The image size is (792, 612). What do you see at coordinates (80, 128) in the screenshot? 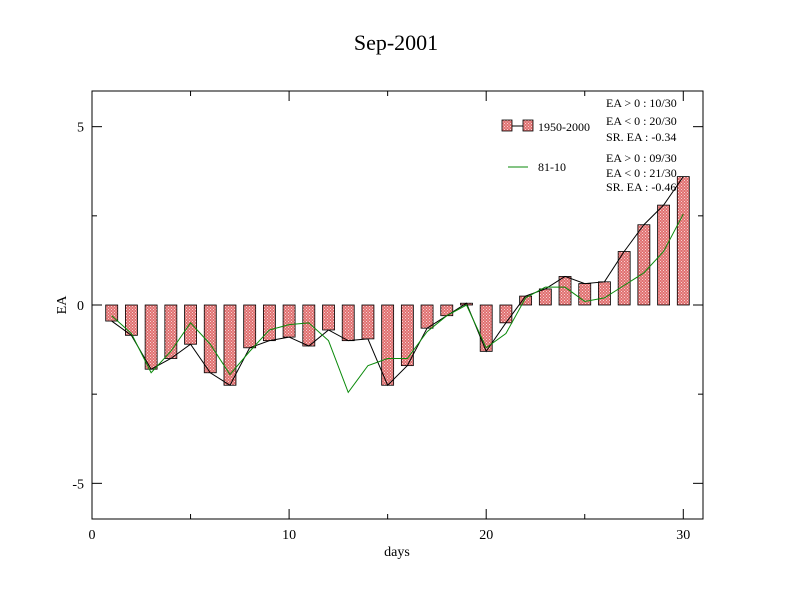
I see `y-tick-label-5: 5` at bounding box center [80, 128].